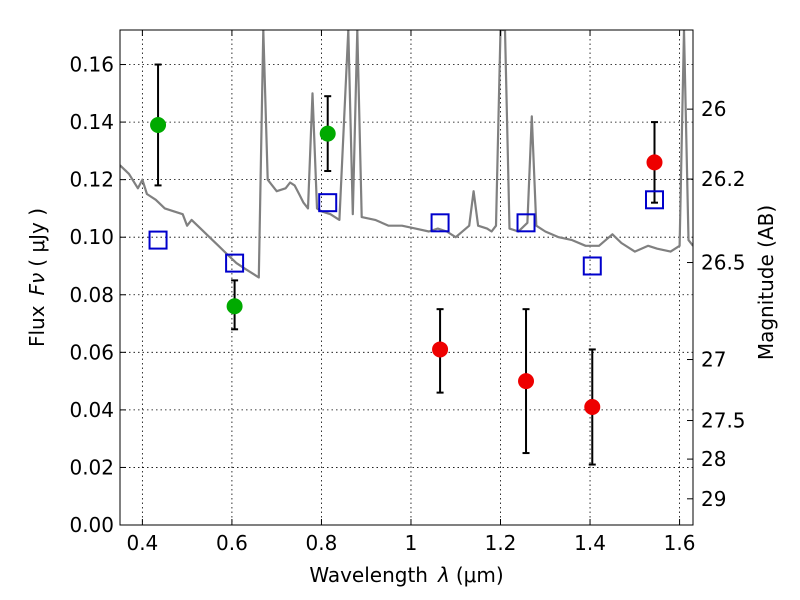 The width and height of the screenshot is (800, 600). What do you see at coordinates (91, 237) in the screenshot?
I see `y-tick-label: 0.10` at bounding box center [91, 237].